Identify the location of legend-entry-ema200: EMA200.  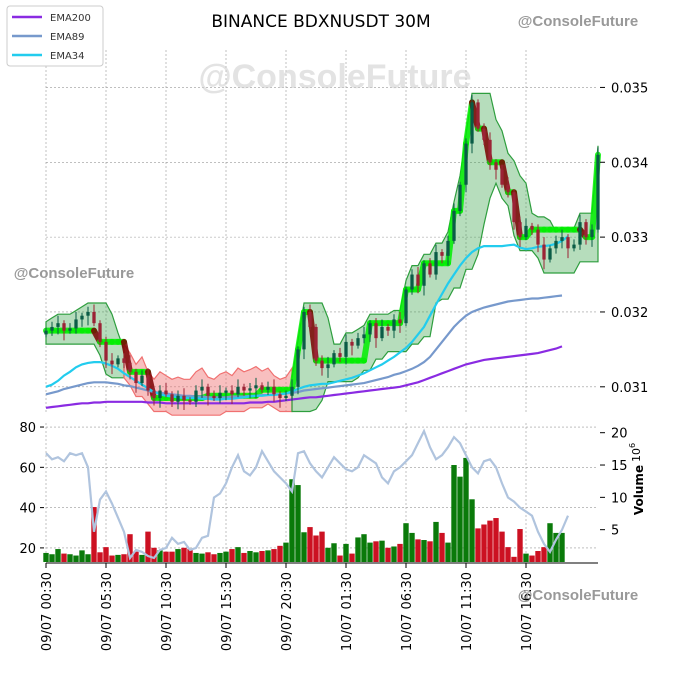
(51, 18).